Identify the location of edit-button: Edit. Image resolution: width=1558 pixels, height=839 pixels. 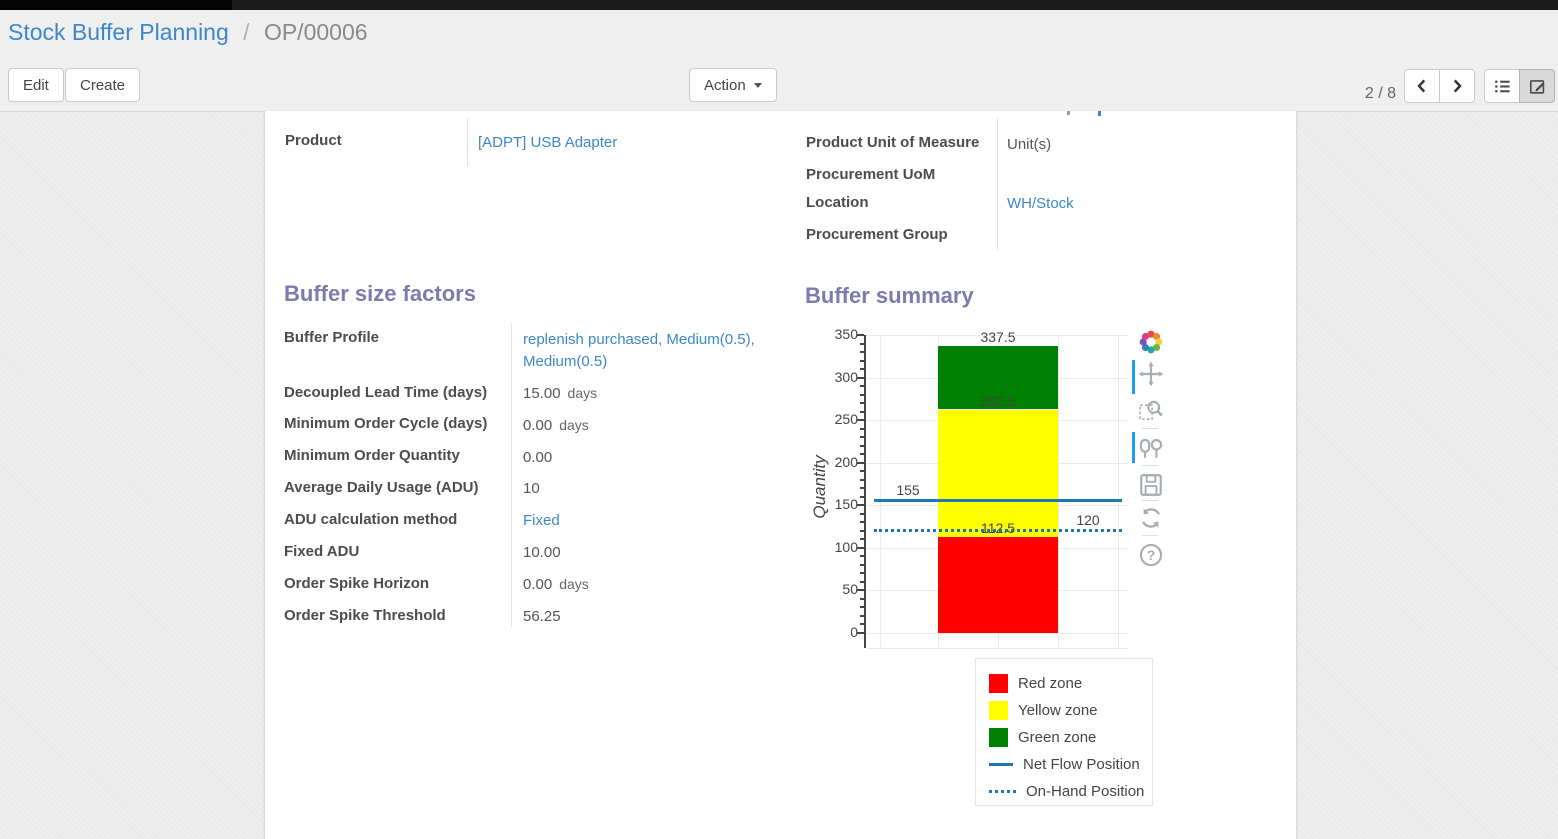
(36, 85).